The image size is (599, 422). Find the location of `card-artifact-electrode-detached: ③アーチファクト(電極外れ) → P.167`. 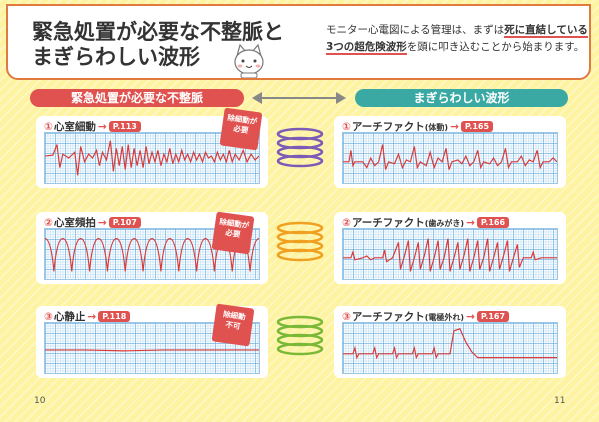

card-artifact-electrode-detached: ③アーチファクト(電極外れ) → P.167 is located at coordinates (450, 342).